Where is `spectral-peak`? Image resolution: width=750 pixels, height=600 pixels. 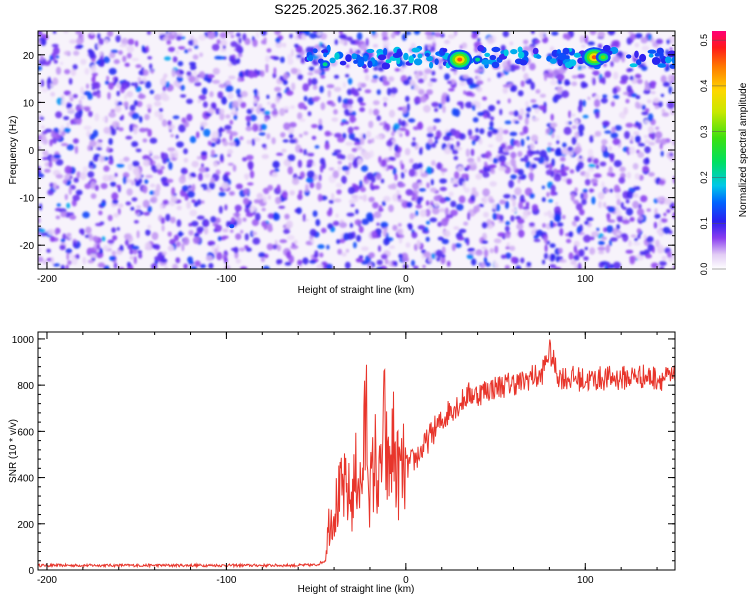
spectral-peak is located at coordinates (427, 54).